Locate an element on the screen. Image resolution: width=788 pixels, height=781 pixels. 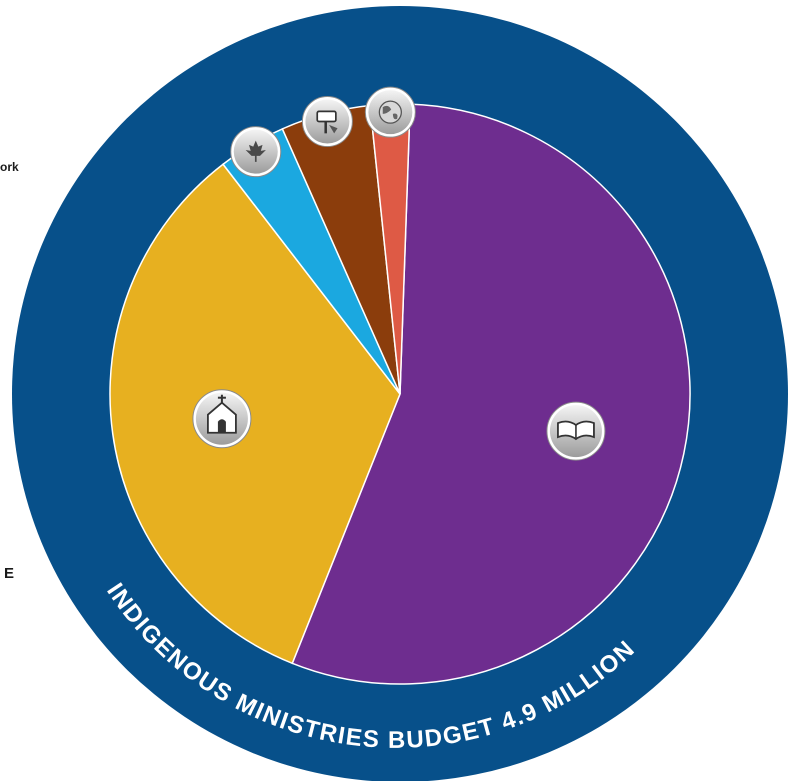
maple-leaf-icon is located at coordinates (256, 152).